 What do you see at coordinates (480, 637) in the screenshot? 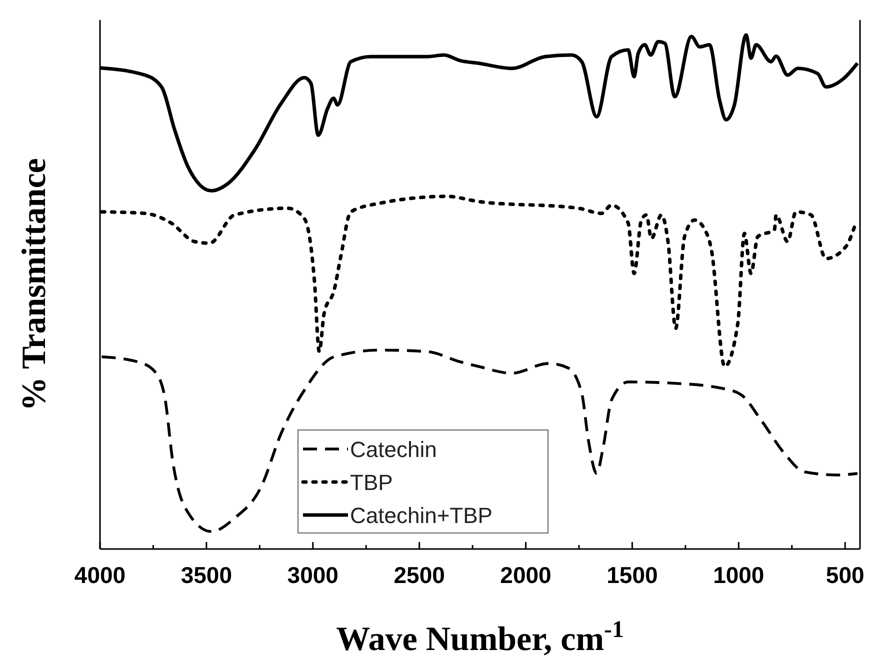
I see `x-axis-title: Wave Number, cm$^{-1}$` at bounding box center [480, 637].